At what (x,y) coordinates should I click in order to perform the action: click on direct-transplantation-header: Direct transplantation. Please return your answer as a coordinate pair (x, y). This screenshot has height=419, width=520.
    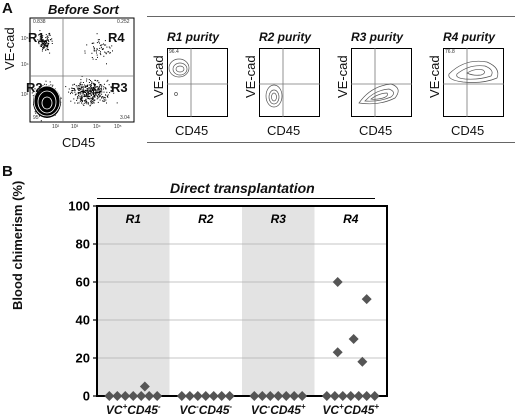
    Looking at the image, I should click on (242, 188).